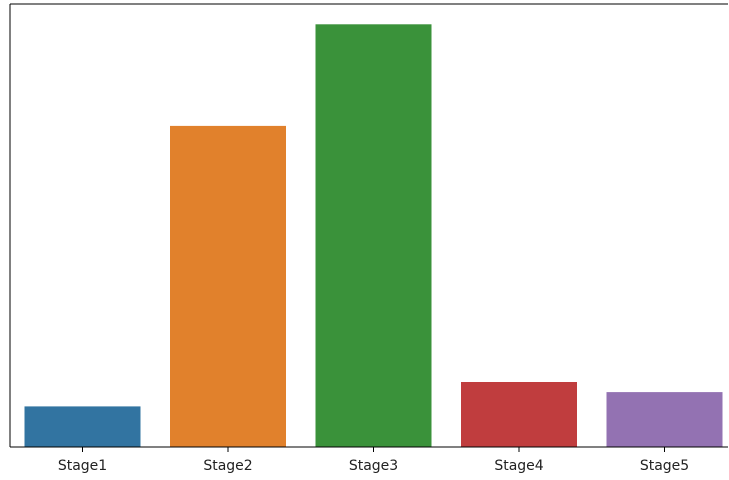  Describe the element at coordinates (664, 419) in the screenshot. I see `bar-stage5` at that location.